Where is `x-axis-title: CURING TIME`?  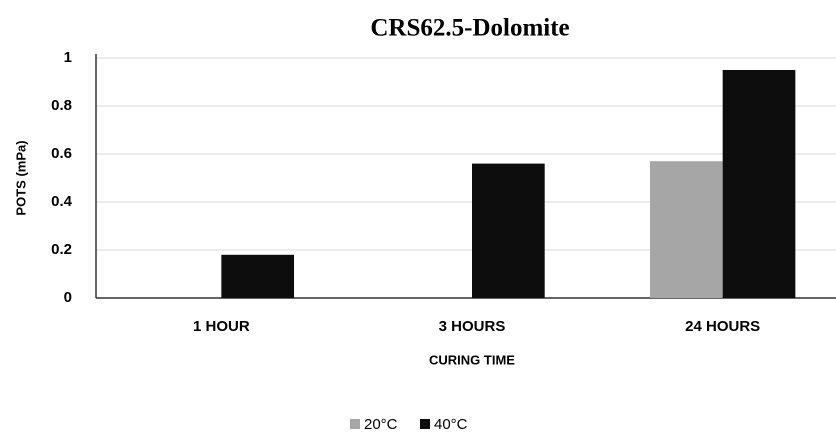
x-axis-title: CURING TIME is located at coordinates (472, 359).